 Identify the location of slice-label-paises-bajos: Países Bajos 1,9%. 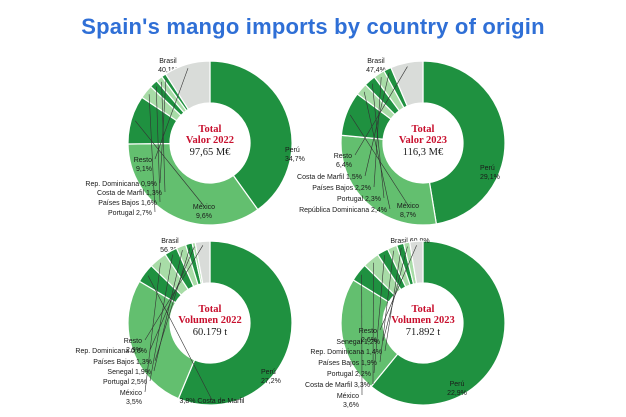
(347, 363).